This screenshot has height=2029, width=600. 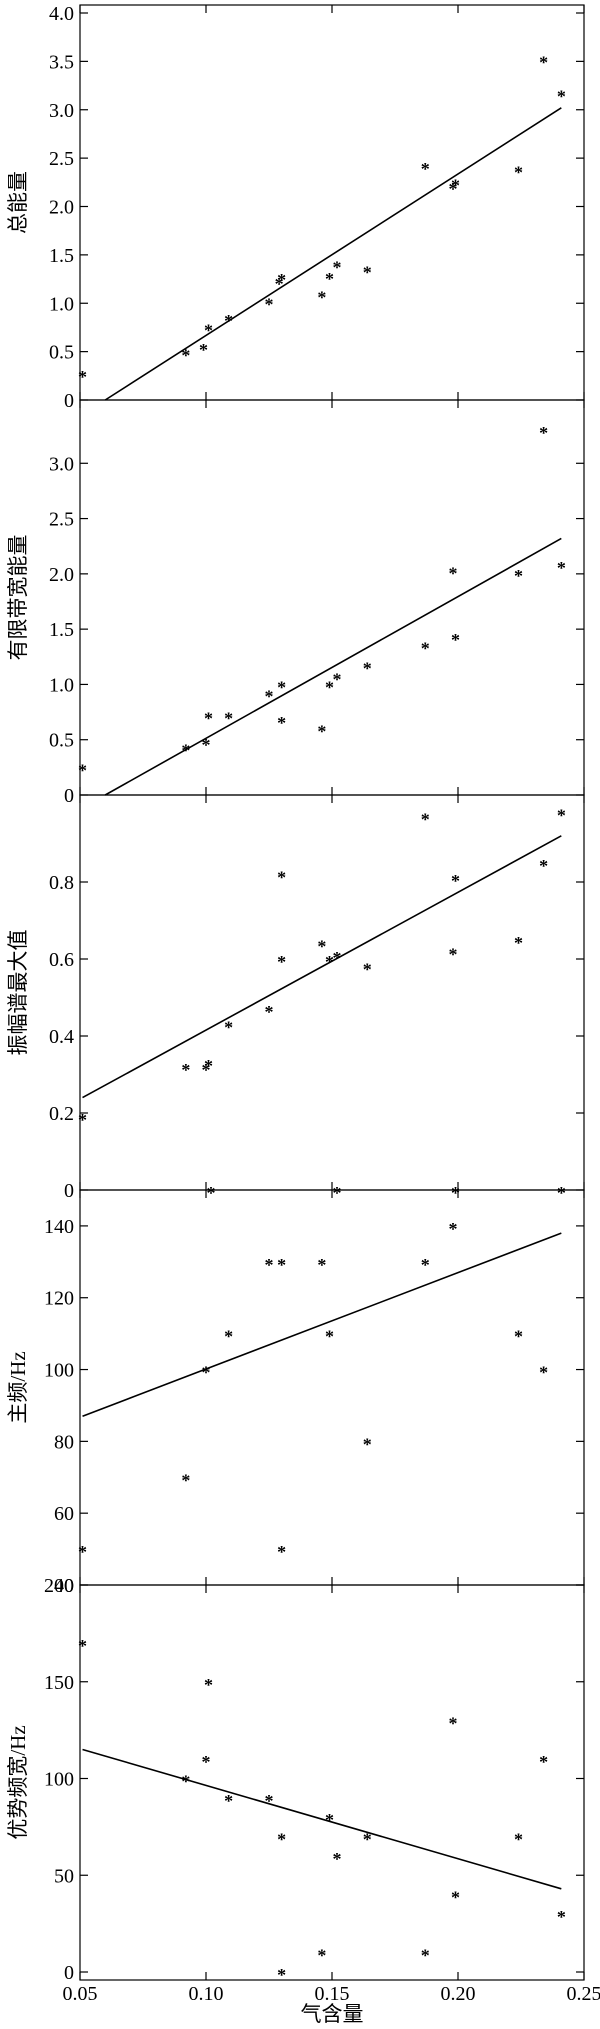 What do you see at coordinates (332, 1994) in the screenshot?
I see `x-tick-label: 0.15` at bounding box center [332, 1994].